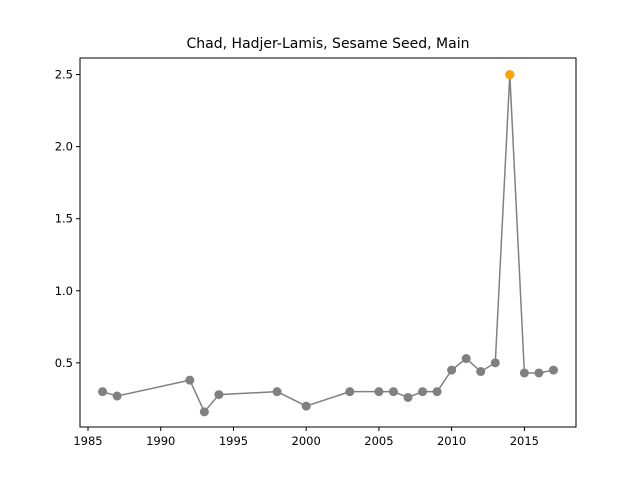  What do you see at coordinates (64, 363) in the screenshot?
I see `y-tick-label: 0.5` at bounding box center [64, 363].